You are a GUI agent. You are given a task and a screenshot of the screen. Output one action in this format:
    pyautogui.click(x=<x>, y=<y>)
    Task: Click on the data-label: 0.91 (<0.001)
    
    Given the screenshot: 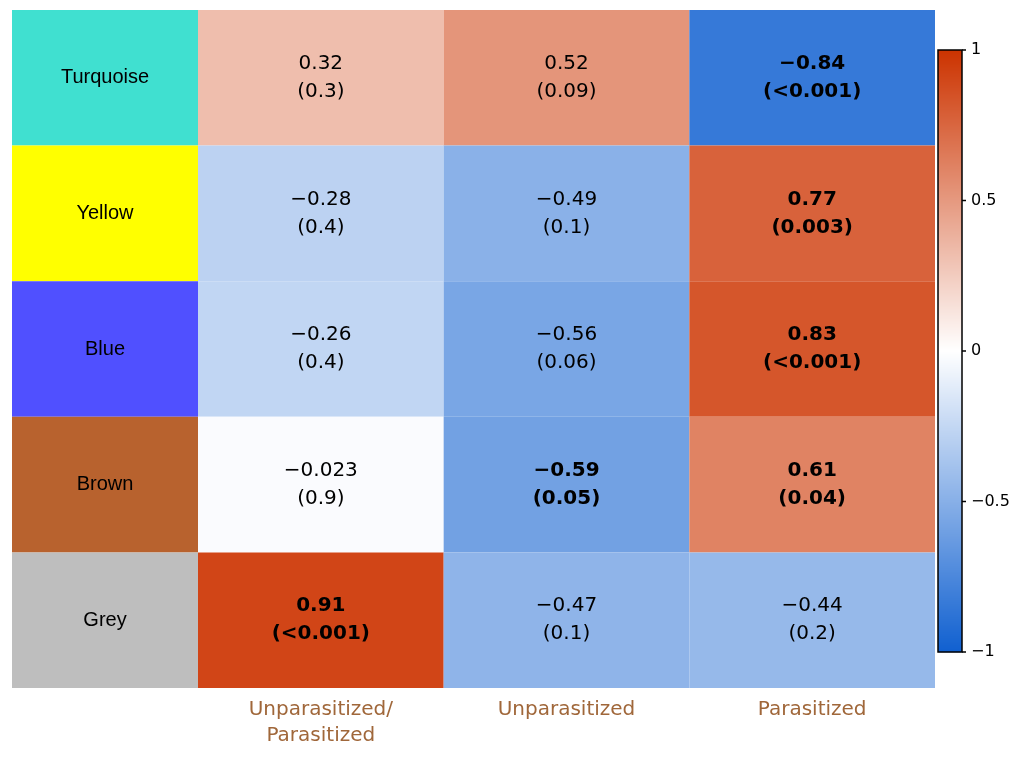 What is the action you would take?
    pyautogui.click(x=320, y=618)
    